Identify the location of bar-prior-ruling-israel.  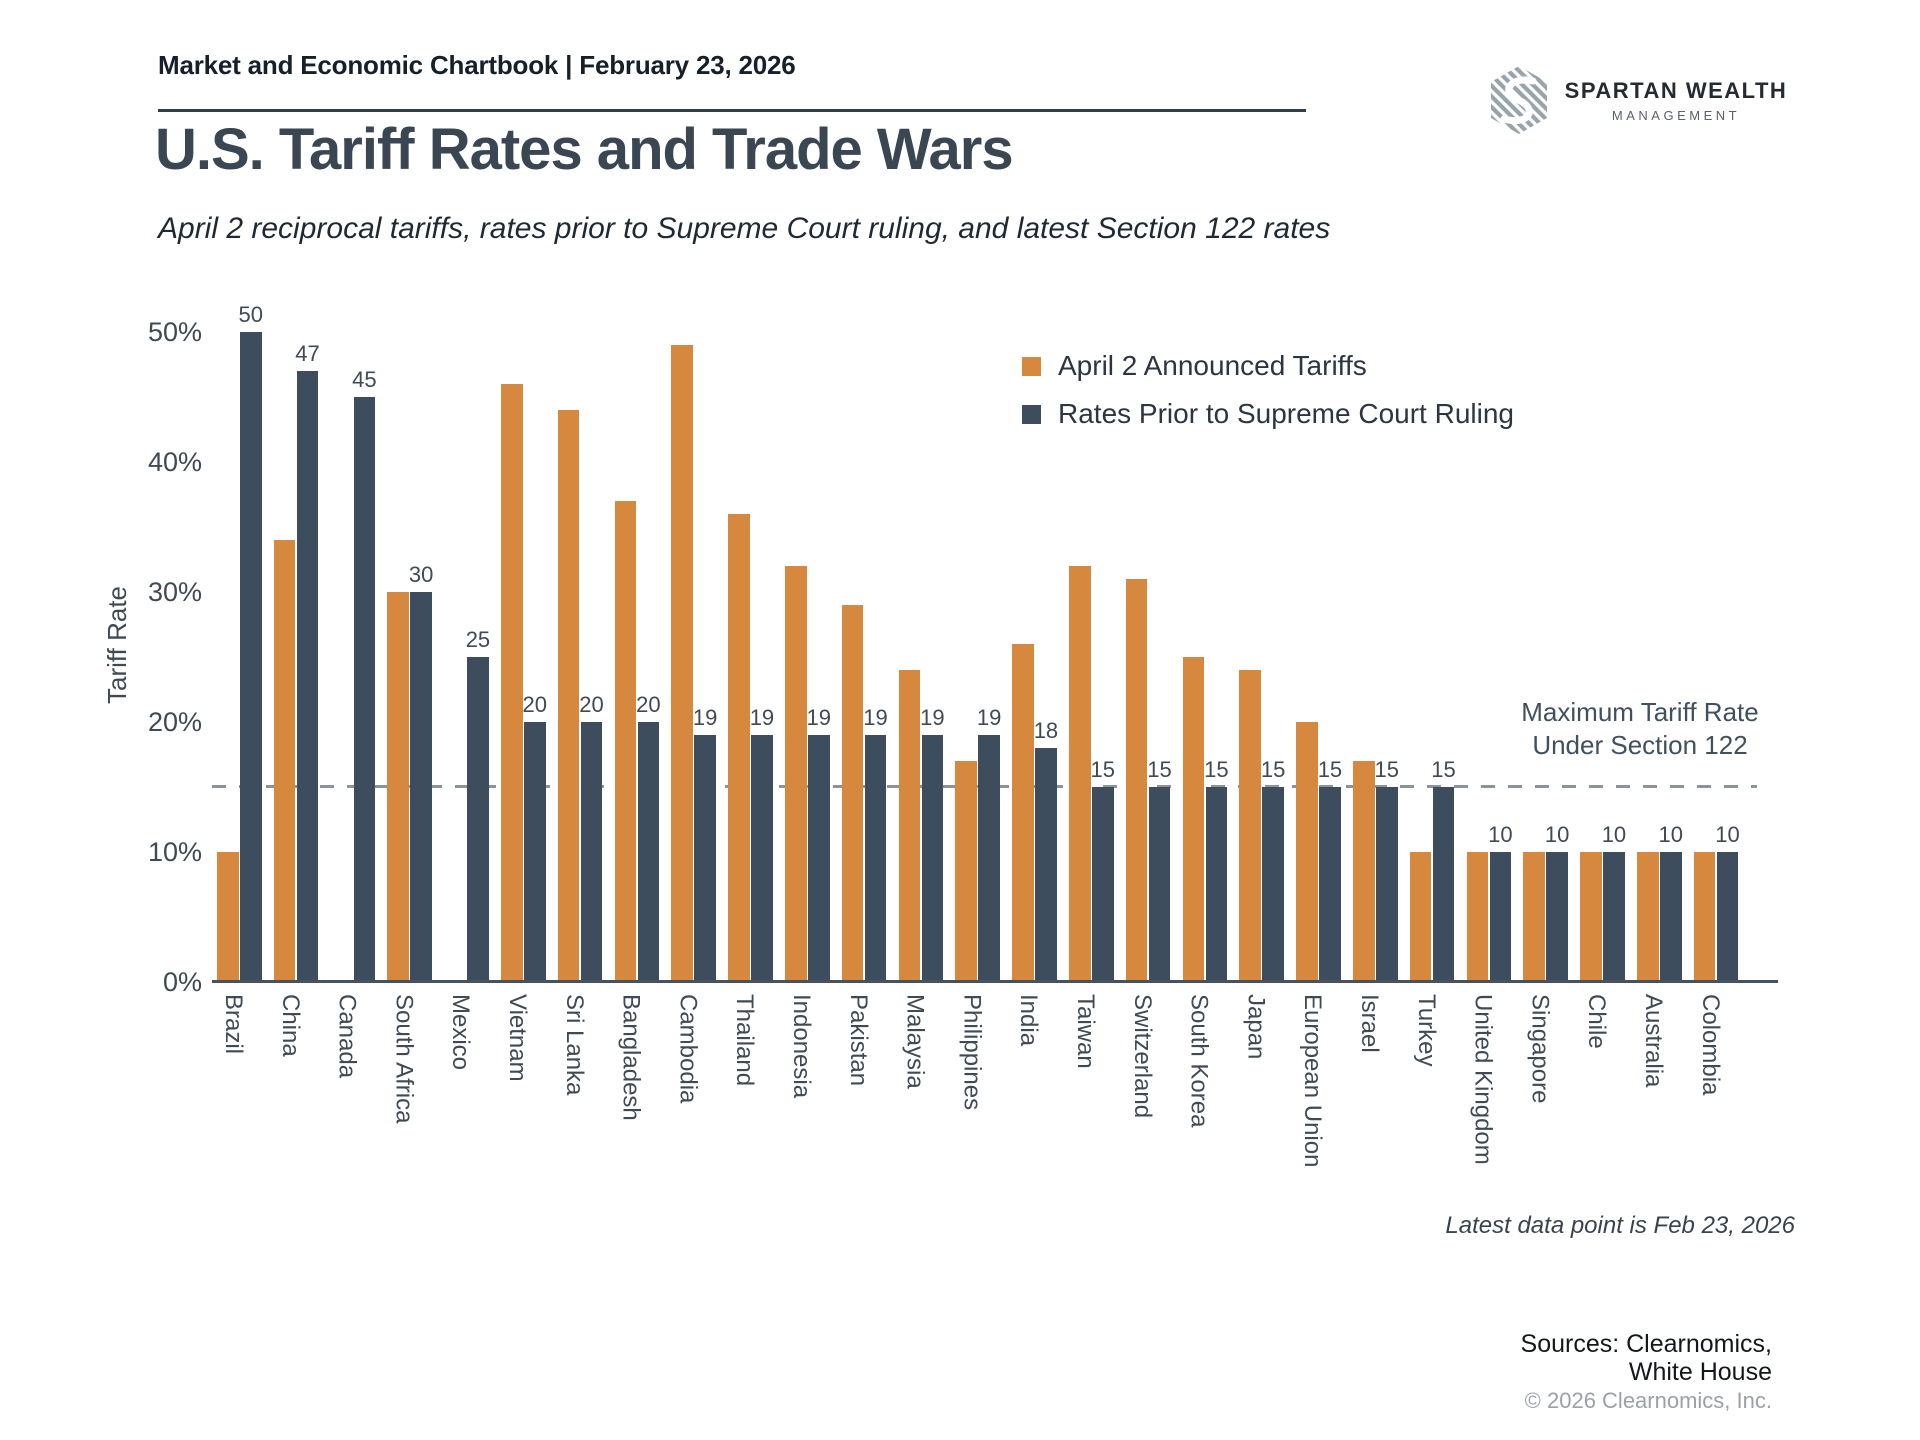
(1387, 884).